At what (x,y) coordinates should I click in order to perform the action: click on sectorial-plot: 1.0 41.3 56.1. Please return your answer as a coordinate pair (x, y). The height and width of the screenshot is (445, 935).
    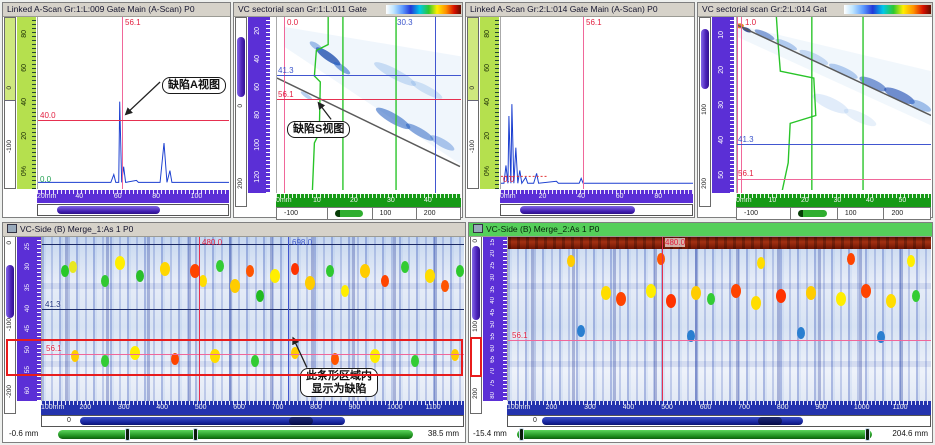
    Looking at the image, I should click on (833, 105).